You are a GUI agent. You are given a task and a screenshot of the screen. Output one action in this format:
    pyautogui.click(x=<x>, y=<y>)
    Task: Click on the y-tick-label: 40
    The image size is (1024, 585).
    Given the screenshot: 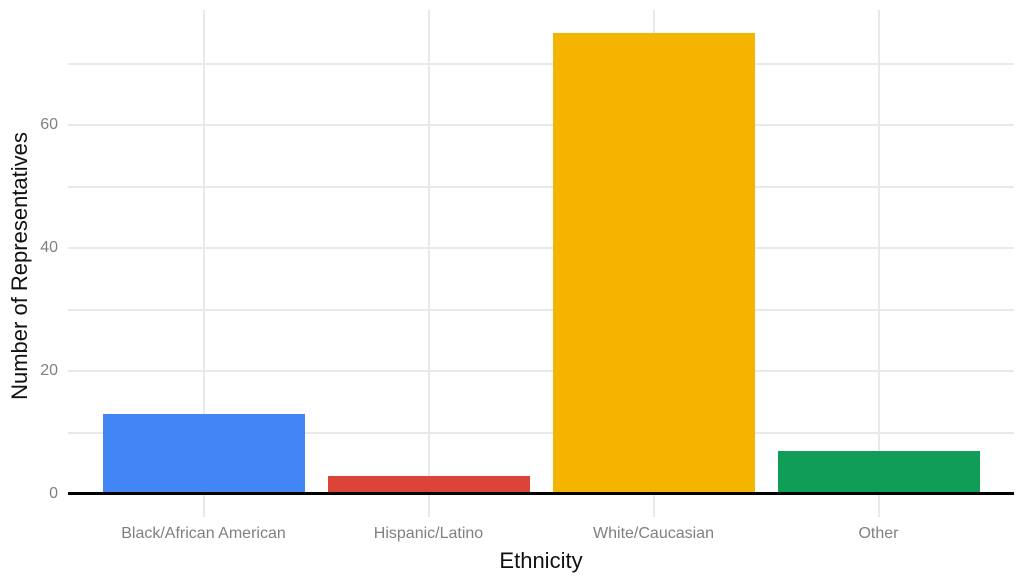 What is the action you would take?
    pyautogui.click(x=49, y=248)
    